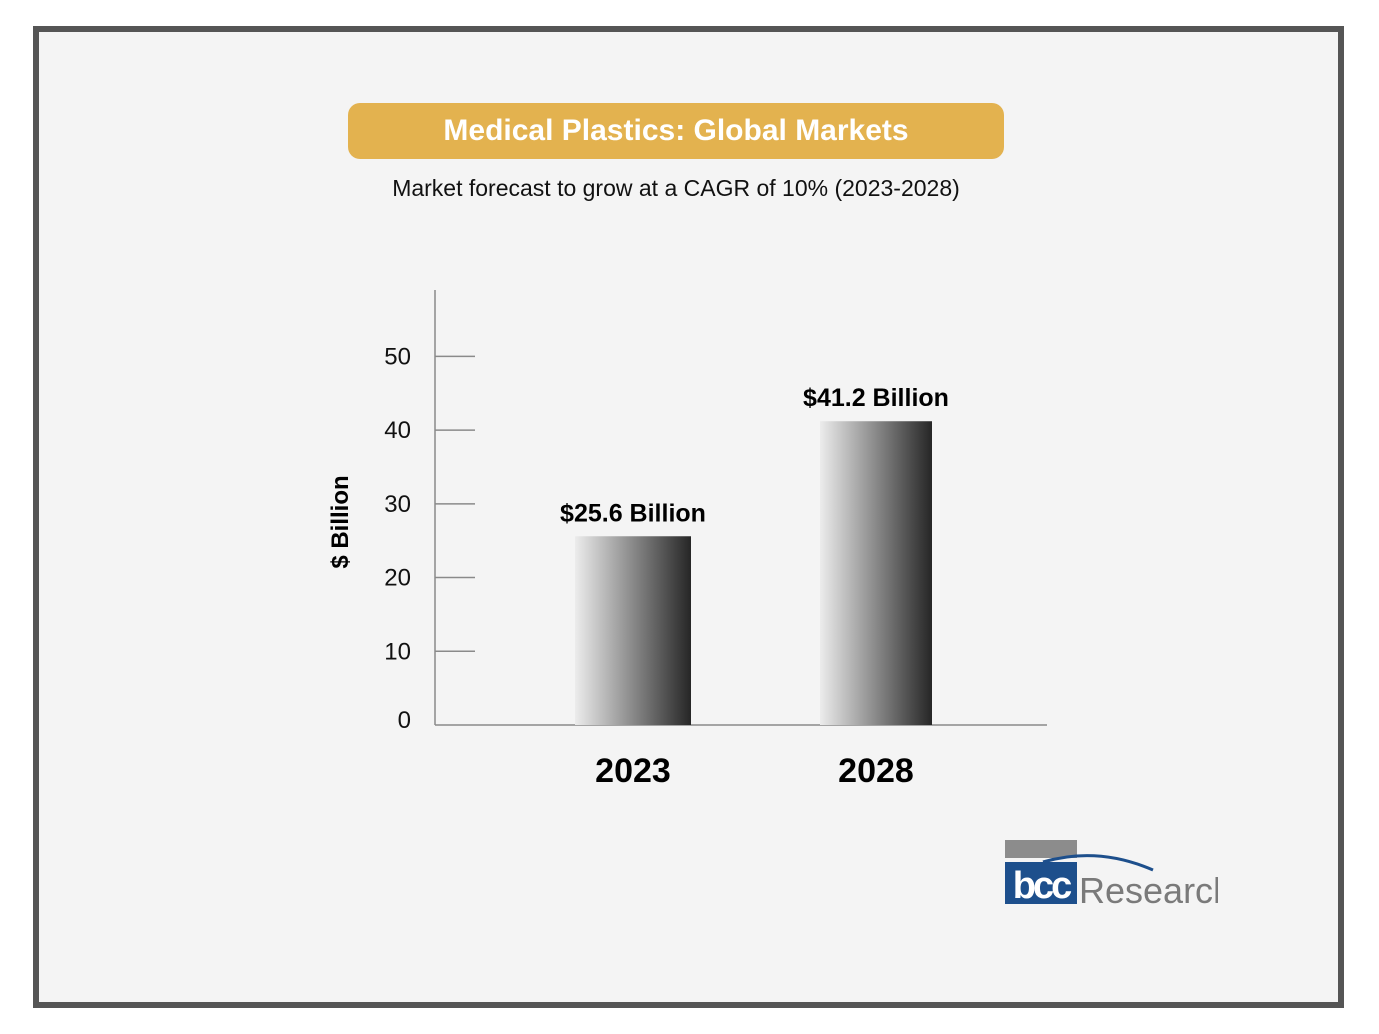 This screenshot has width=1379, height=1034. Describe the element at coordinates (404, 720) in the screenshot. I see `y-tick-label: 0` at that location.